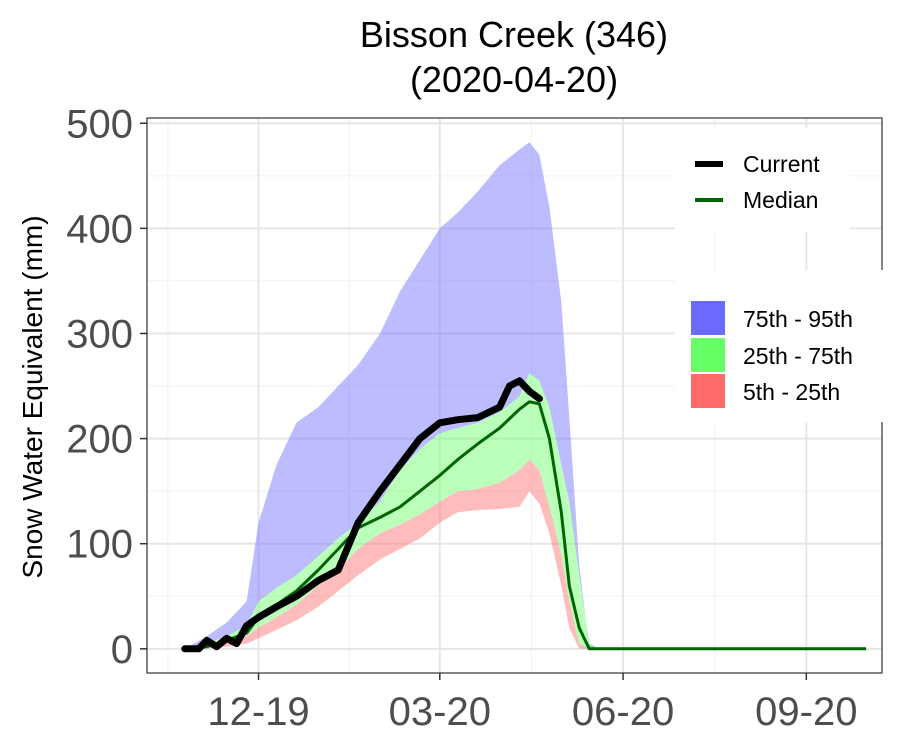  I want to click on legend-p5-25-key, so click(708, 391).